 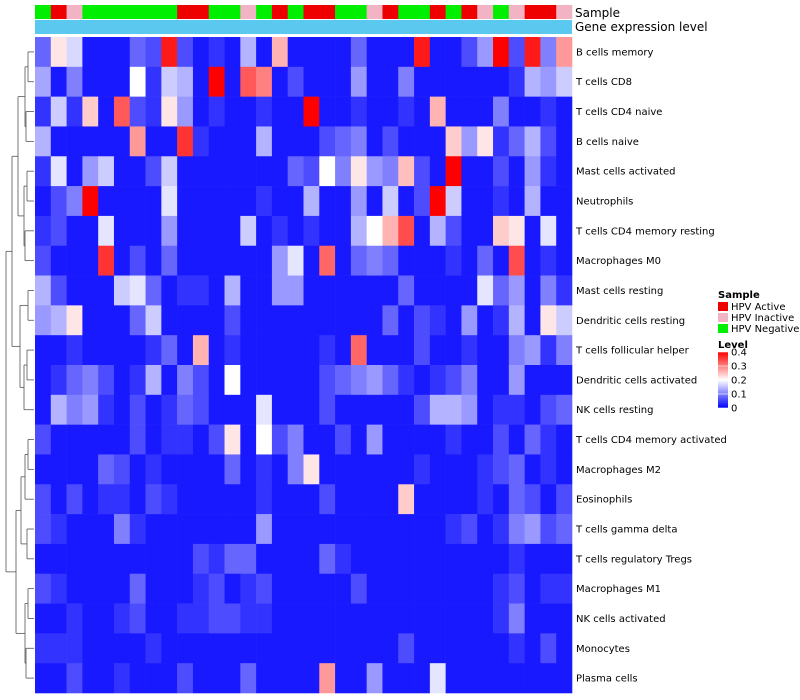 What do you see at coordinates (632, 351) in the screenshot?
I see `row-label: T cells follicular helper` at bounding box center [632, 351].